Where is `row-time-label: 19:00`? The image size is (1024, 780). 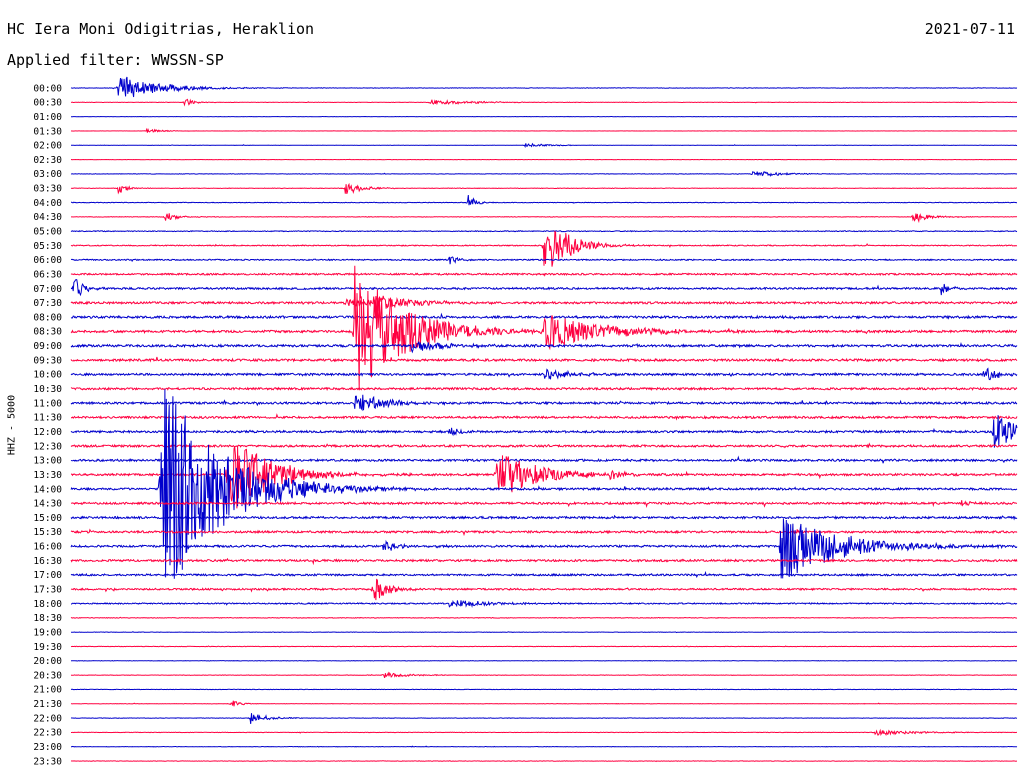 row-time-label: 19:00 is located at coordinates (47, 633).